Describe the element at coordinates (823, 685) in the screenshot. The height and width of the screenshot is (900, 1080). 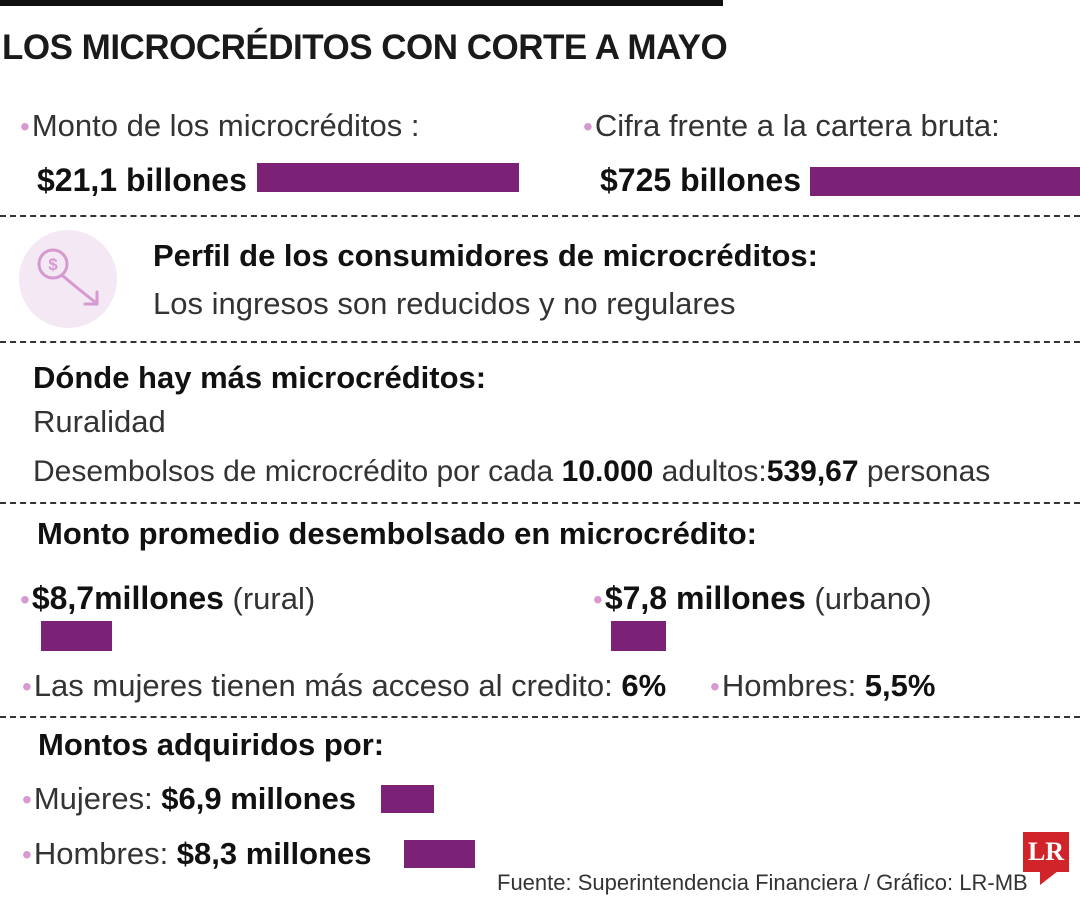
I see `men-access: •Hombres: 5,5%` at that location.